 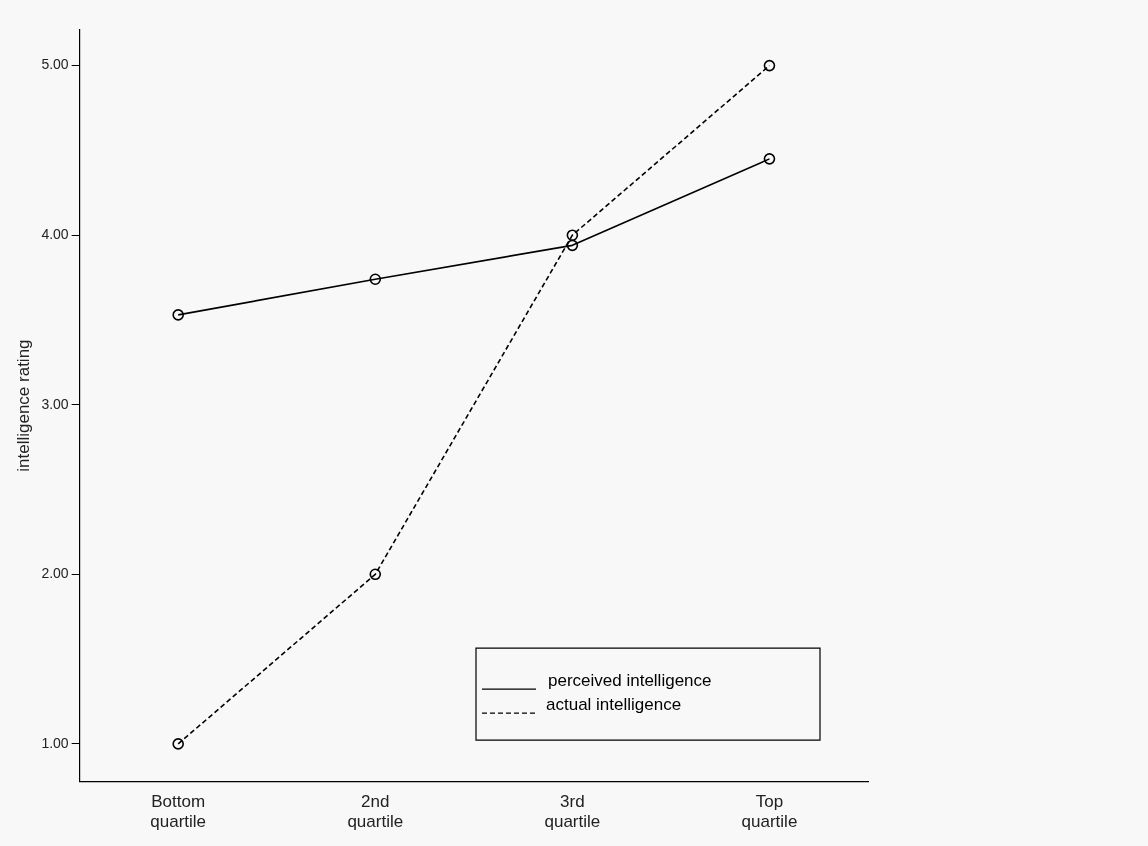 What do you see at coordinates (23, 405) in the screenshot?
I see `y-axis-title: intelligence rating` at bounding box center [23, 405].